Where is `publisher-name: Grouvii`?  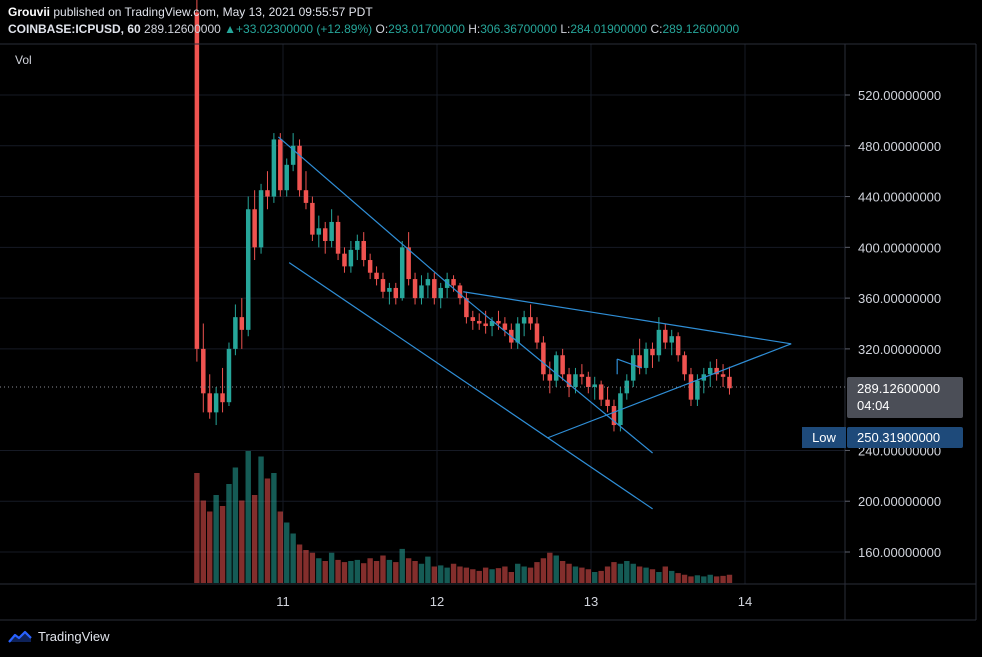
publisher-name: Grouvii is located at coordinates (29, 12).